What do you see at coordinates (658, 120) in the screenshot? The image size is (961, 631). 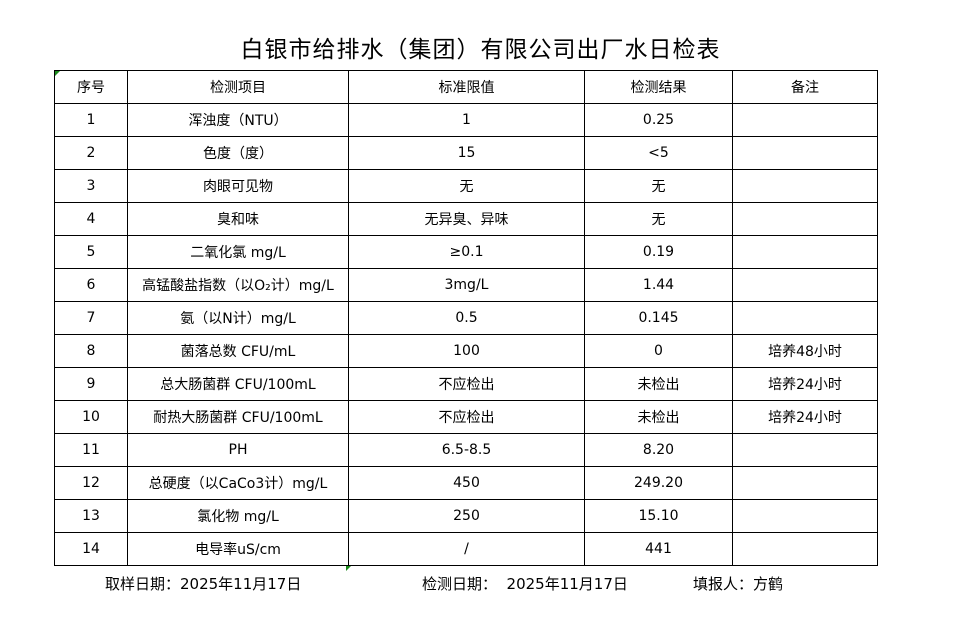 I see `table-cell: 0.25` at bounding box center [658, 120].